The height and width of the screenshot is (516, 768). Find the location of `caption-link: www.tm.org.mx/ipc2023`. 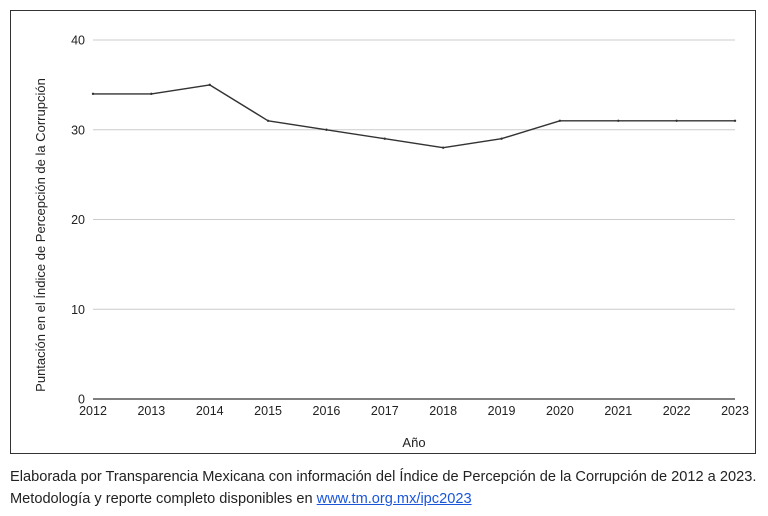

caption-link: www.tm.org.mx/ipc2023 is located at coordinates (394, 499).